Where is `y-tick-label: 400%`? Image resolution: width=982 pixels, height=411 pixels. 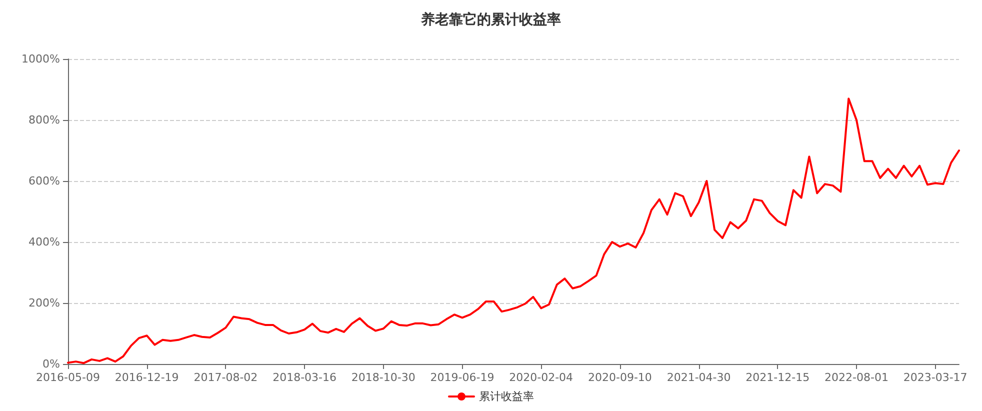 y-tick-label: 400% is located at coordinates (44, 242).